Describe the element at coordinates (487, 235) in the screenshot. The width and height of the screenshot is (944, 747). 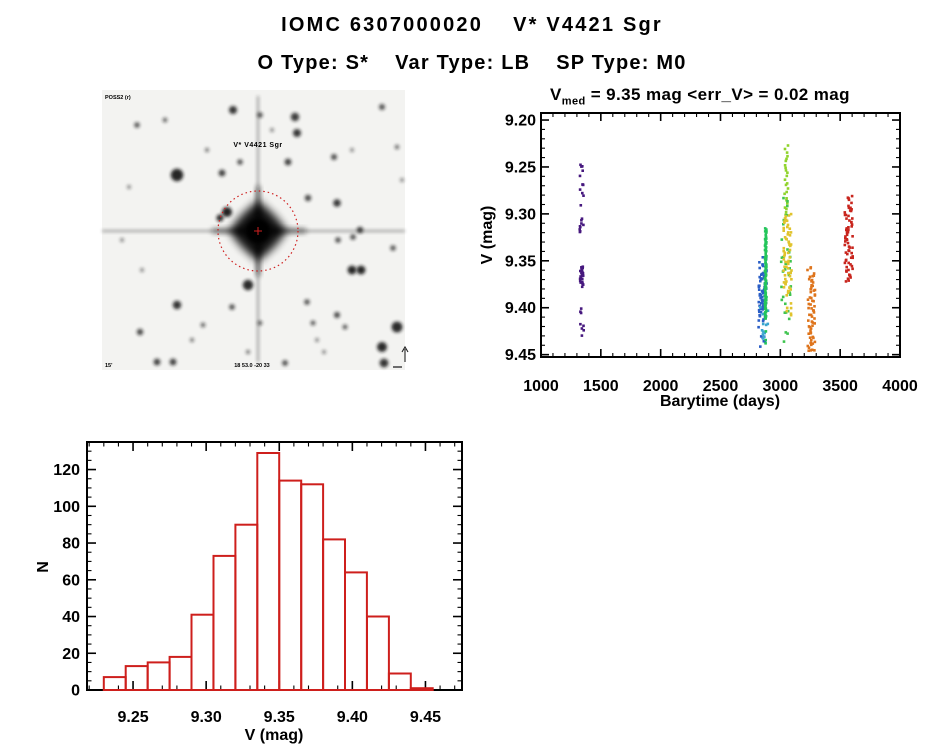
I see `lightcurve-yaxis-label: V (mag)` at that location.